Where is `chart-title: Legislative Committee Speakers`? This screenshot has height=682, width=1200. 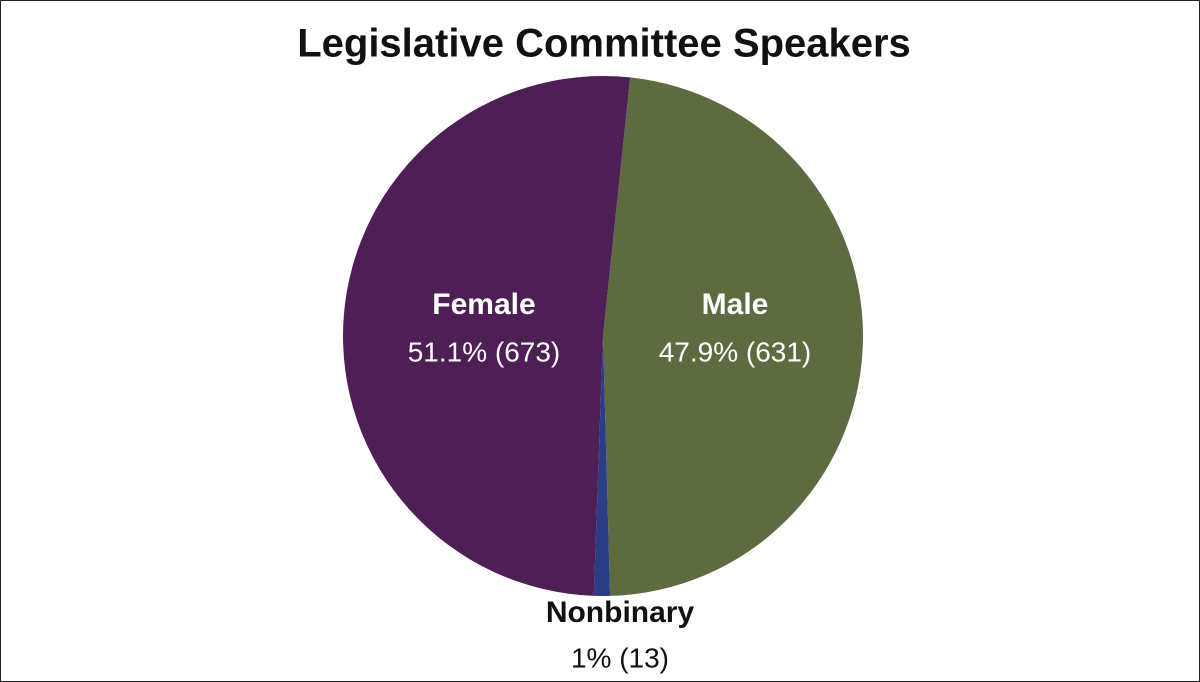 chart-title: Legislative Committee Speakers is located at coordinates (604, 44).